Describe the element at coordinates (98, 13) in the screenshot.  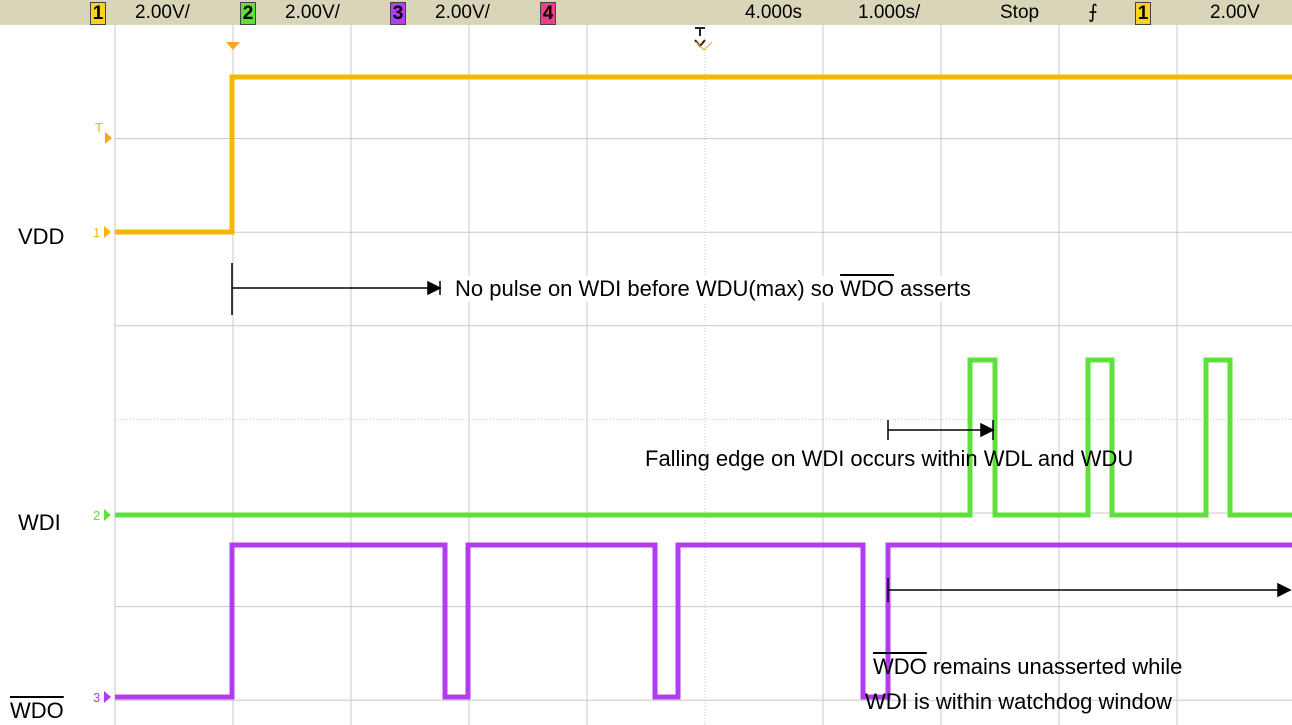
I see `ch1-box: 1` at that location.